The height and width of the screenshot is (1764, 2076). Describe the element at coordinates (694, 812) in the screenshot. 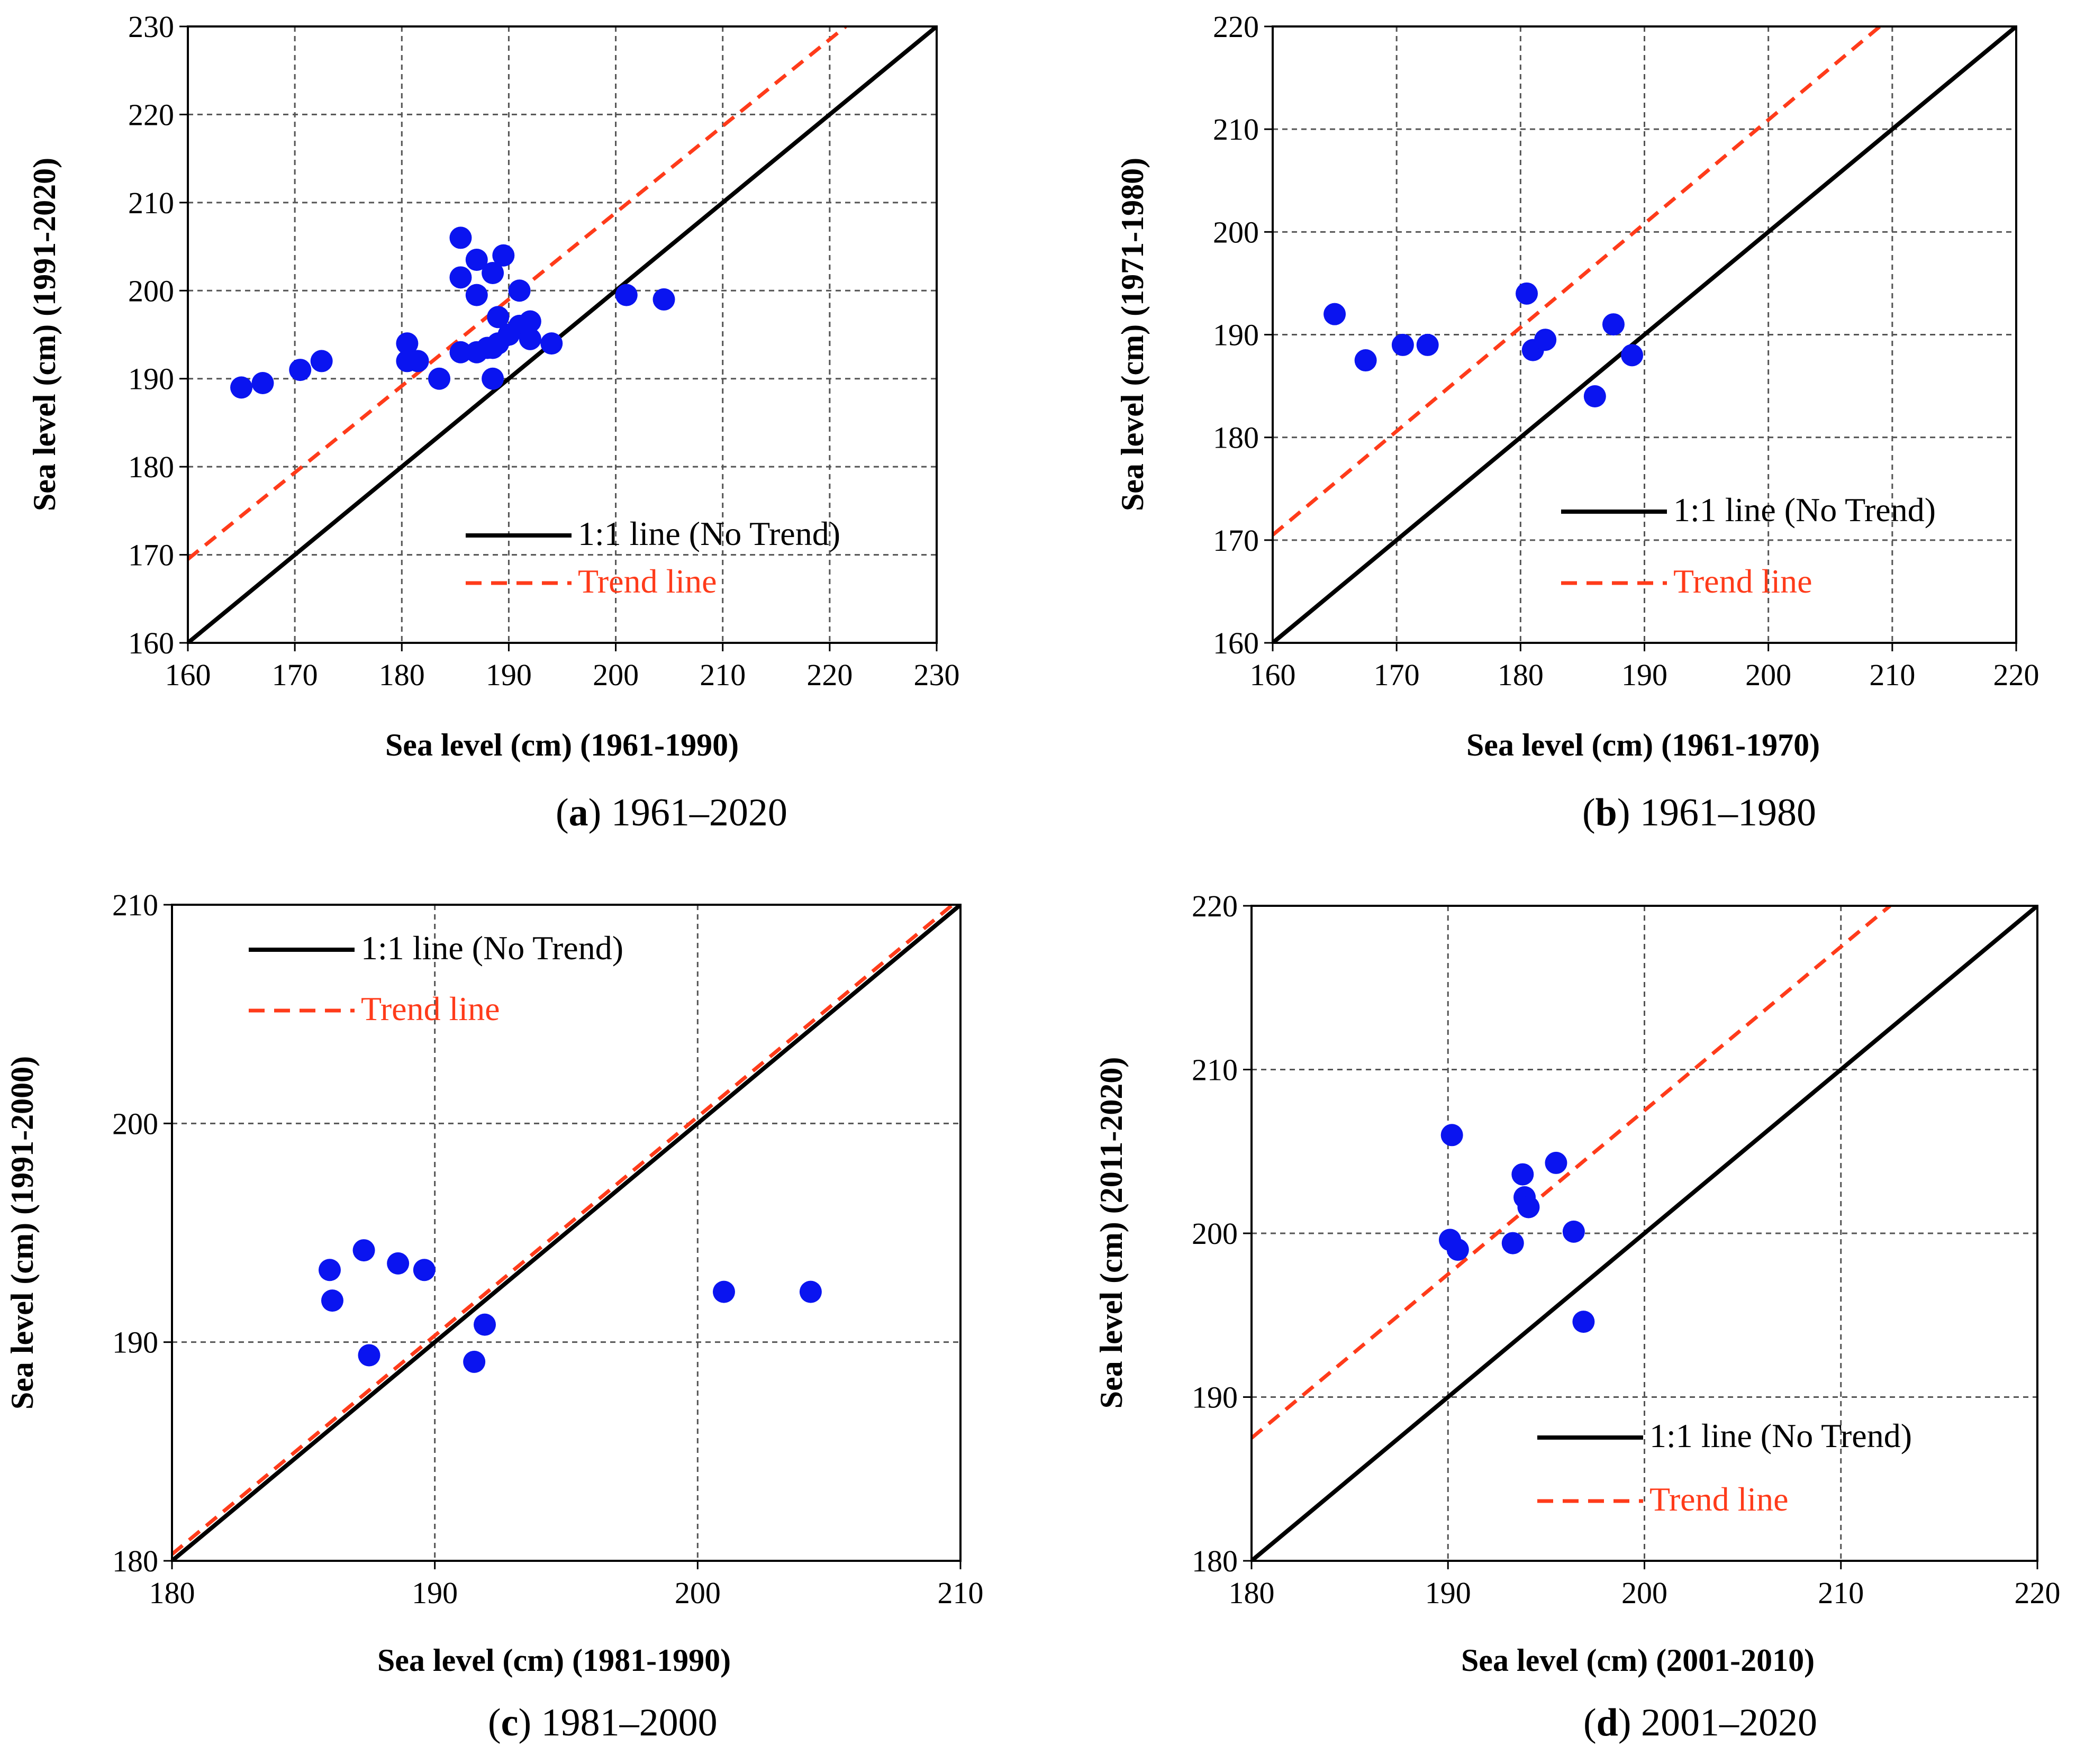

I see `caption-text: 1961–2020` at that location.